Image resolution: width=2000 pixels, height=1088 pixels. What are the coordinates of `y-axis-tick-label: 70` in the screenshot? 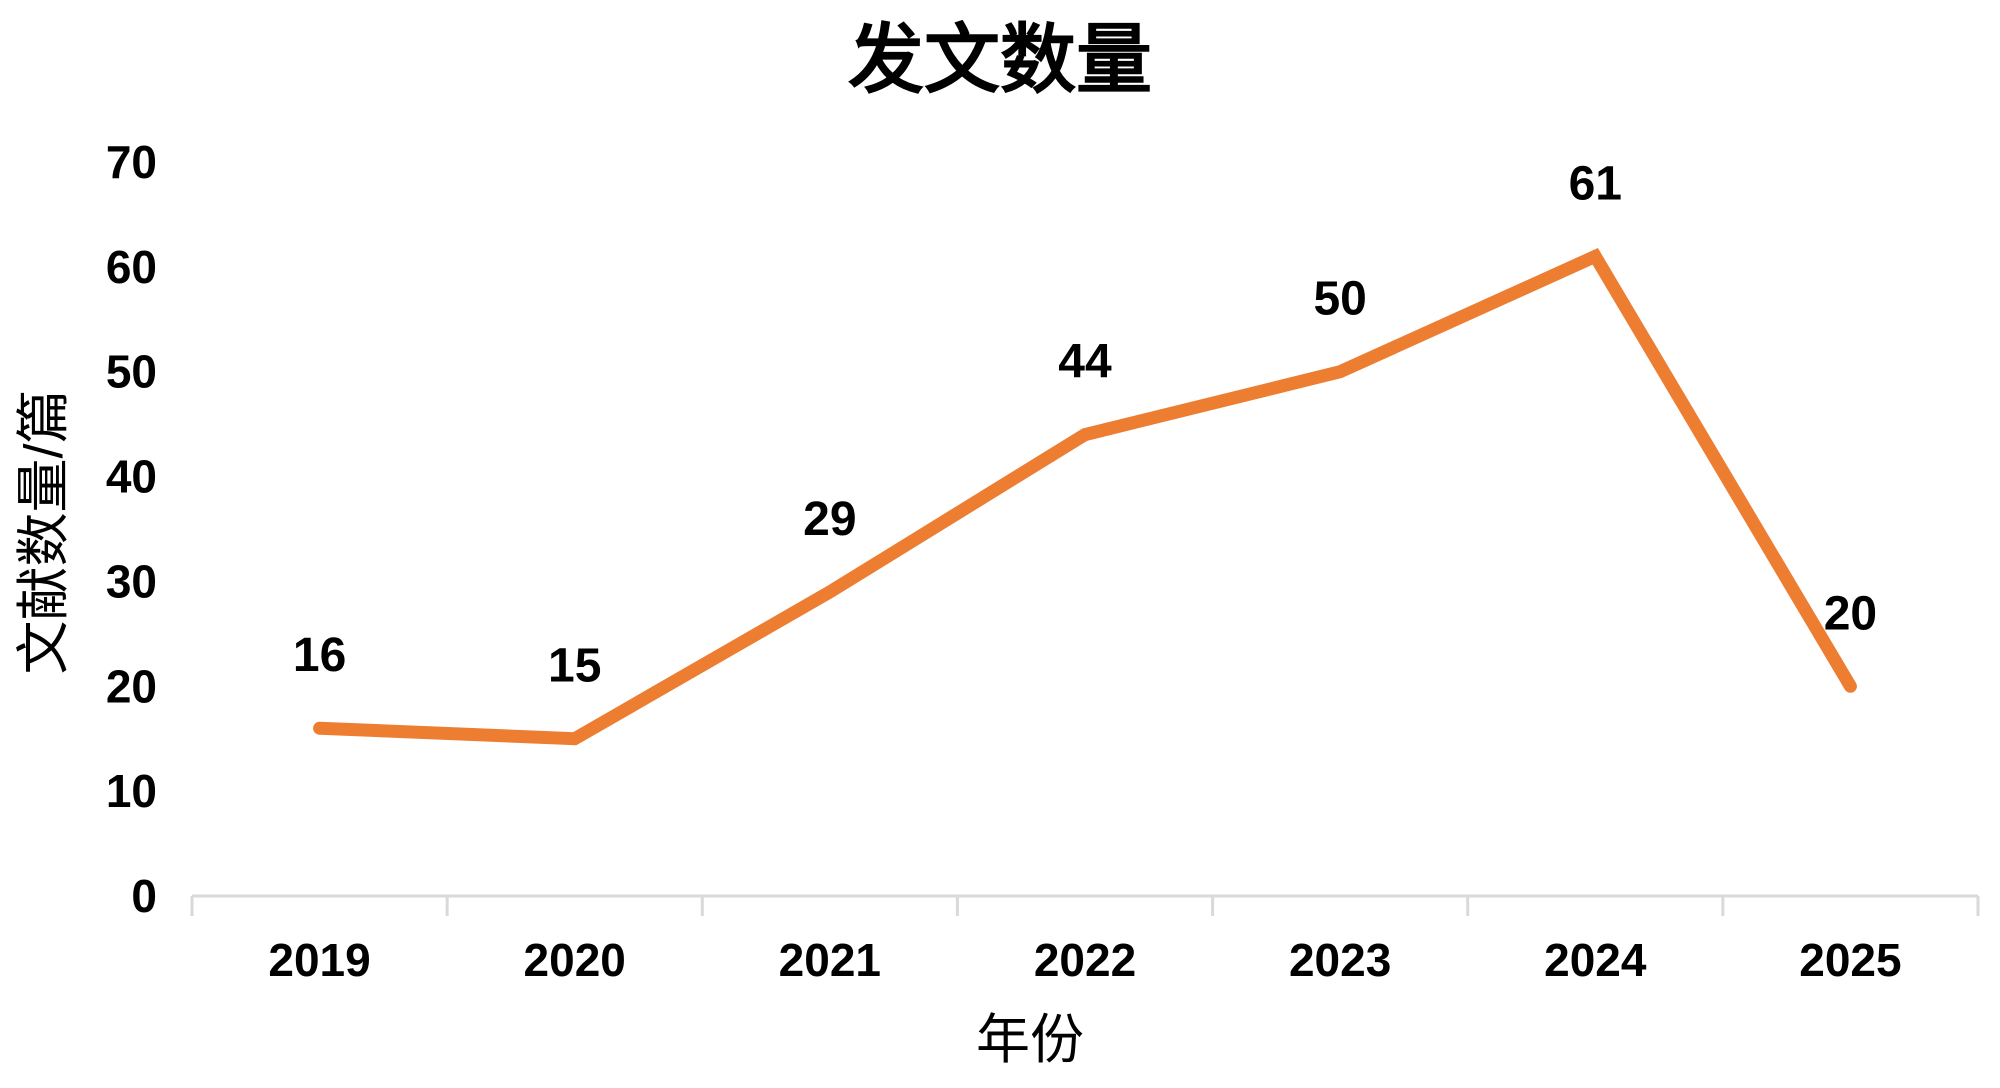 It's located at (131, 162).